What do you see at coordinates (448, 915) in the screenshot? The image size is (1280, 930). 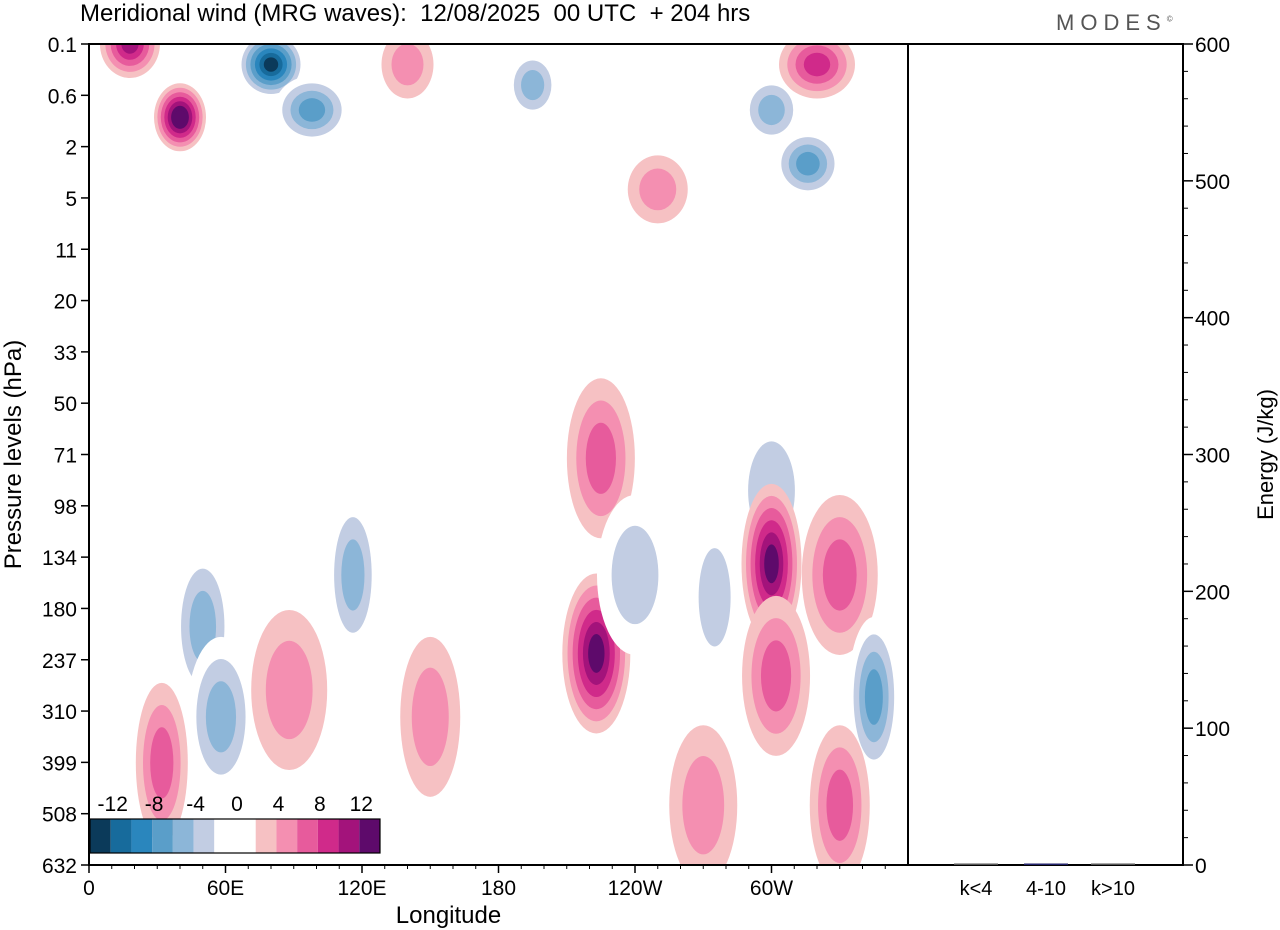 I see `x-axis-label: Longitude` at bounding box center [448, 915].